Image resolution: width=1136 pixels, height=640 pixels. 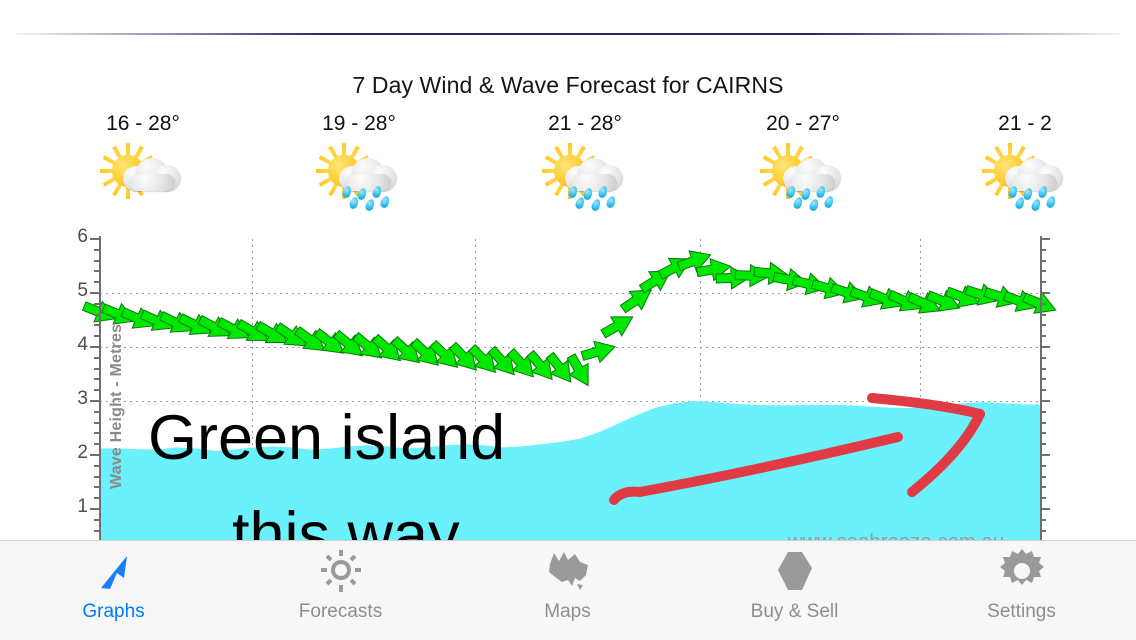 What do you see at coordinates (1021, 571) in the screenshot?
I see `gear-icon` at bounding box center [1021, 571].